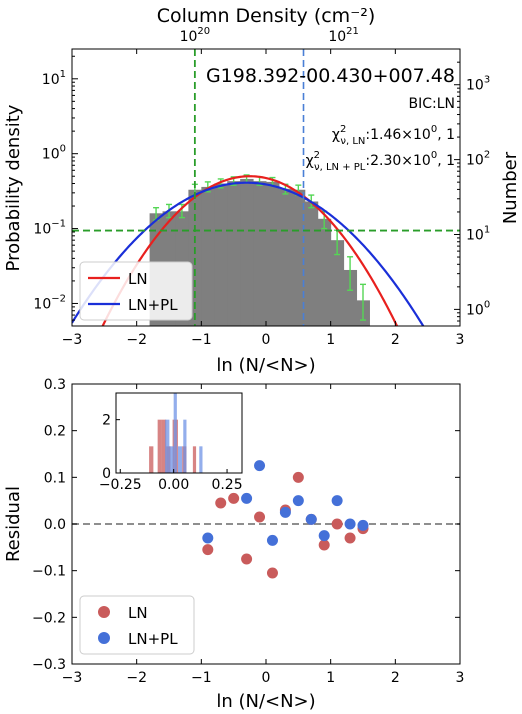 Image resolution: width=522 pixels, height=714 pixels. What do you see at coordinates (54, 153) in the screenshot?
I see `y-tick-label: 10⁰` at bounding box center [54, 153].